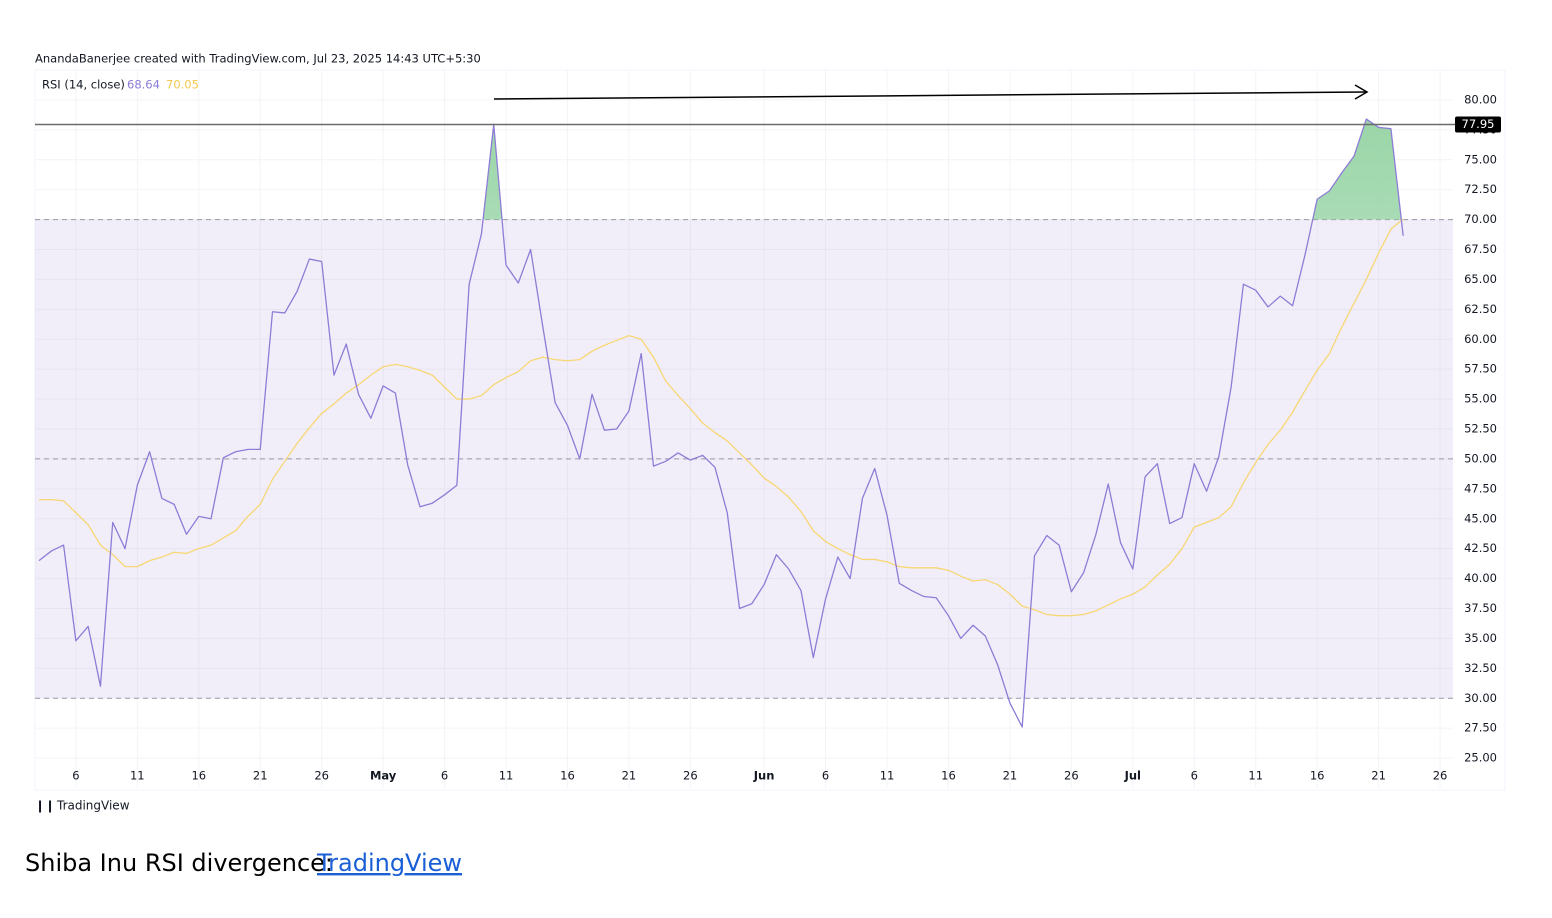 The width and height of the screenshot is (1552, 918). I want to click on price-badge, so click(1478, 124).